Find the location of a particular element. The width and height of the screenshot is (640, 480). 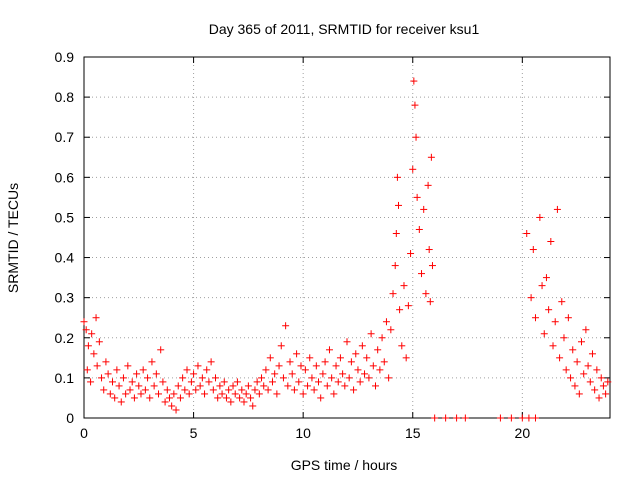

x-tick-label: 15 is located at coordinates (413, 433).